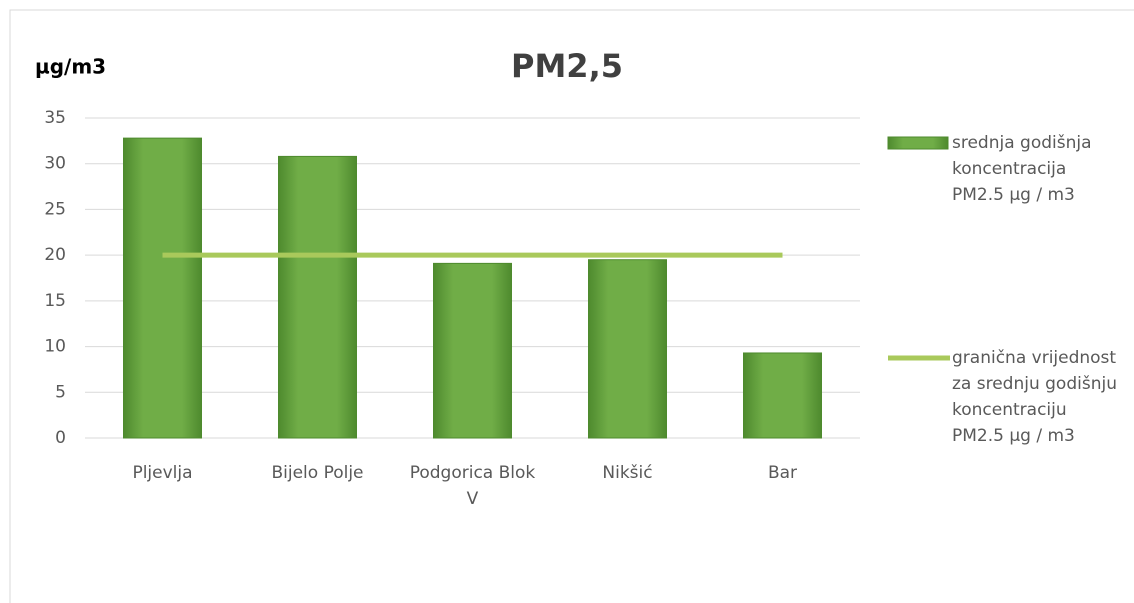  Describe the element at coordinates (60, 438) in the screenshot. I see `y-tick-label: 0` at that location.